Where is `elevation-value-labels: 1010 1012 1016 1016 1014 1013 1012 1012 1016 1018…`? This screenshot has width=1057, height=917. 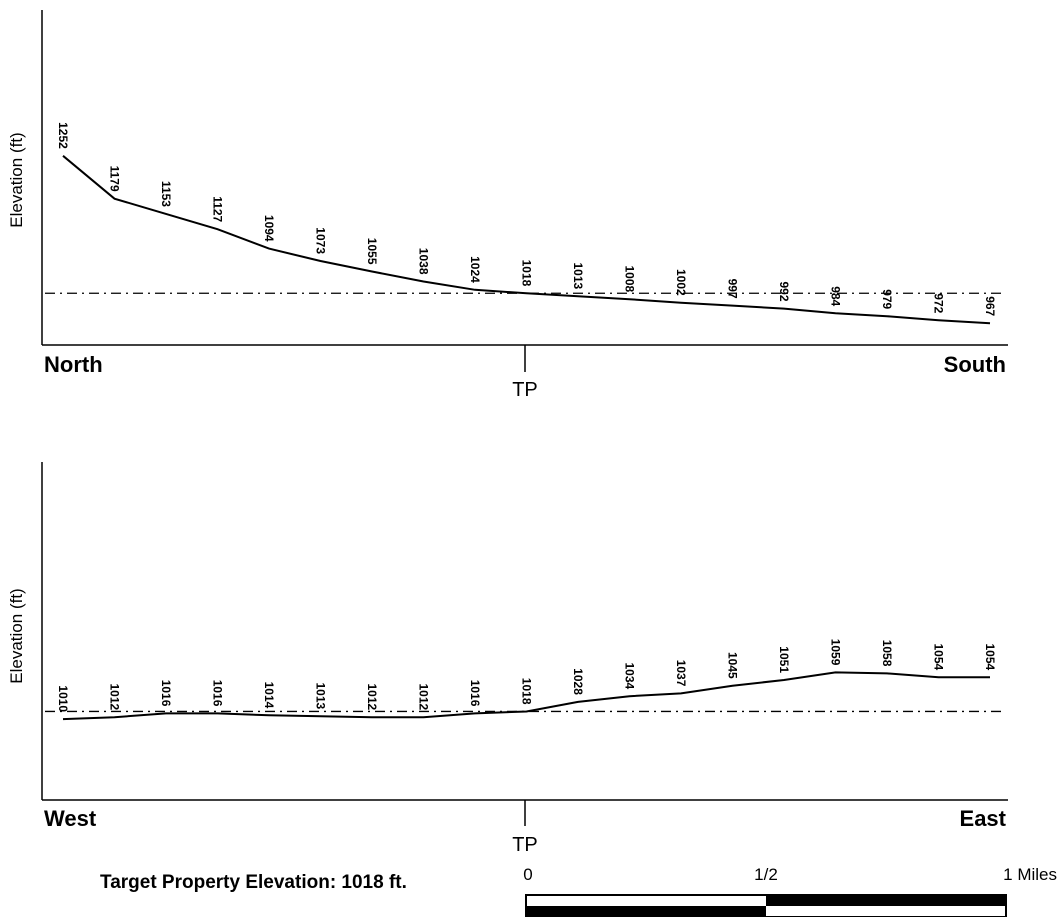 elevation-value-labels: 1010 1012 1016 1016 1014 1013 1012 1012 1016 1018… is located at coordinates (526, 676).